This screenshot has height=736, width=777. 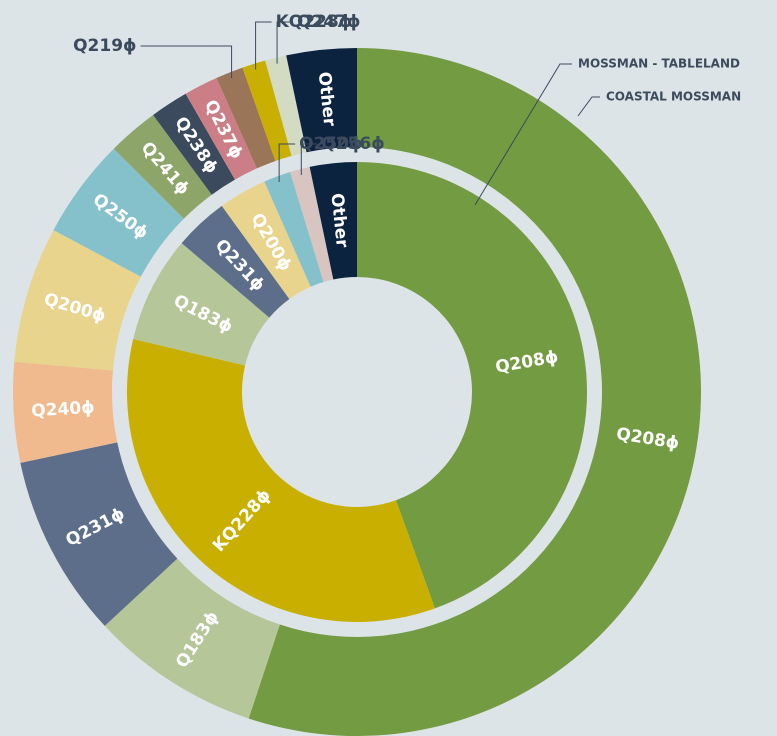 I want to click on slice-label: Q240ɸ, so click(x=63, y=410).